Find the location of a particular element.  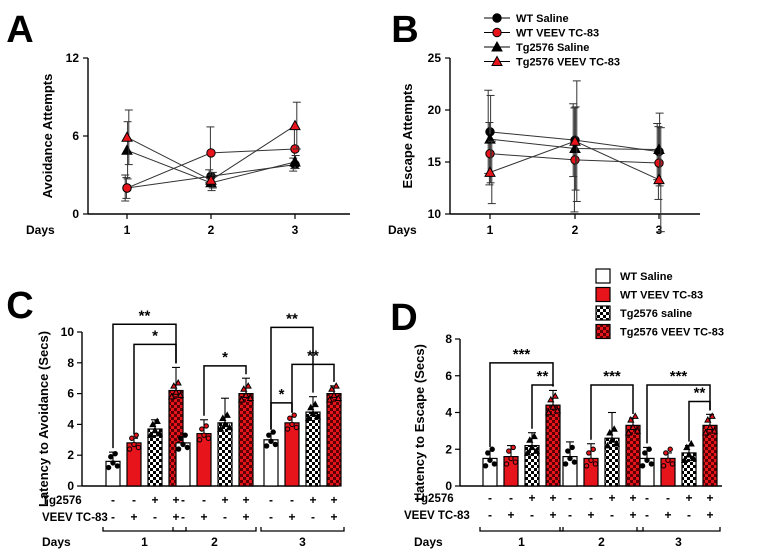

panel-letter-b: B is located at coordinates (404, 30).